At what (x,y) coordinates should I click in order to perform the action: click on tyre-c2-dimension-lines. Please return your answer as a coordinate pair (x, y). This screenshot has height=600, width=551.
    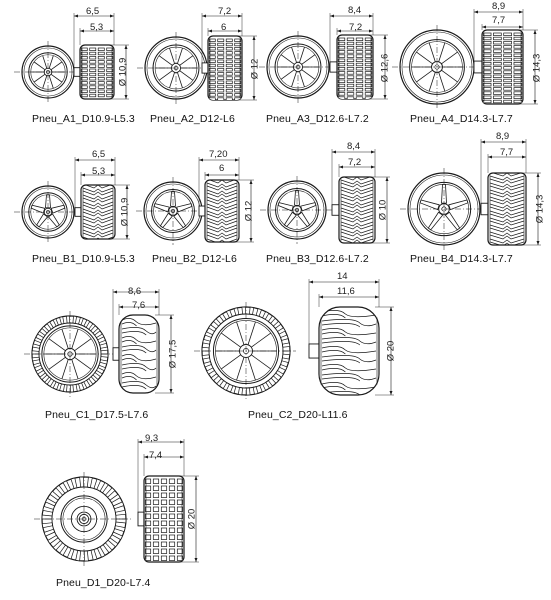
    Looking at the image, I should click on (351, 337).